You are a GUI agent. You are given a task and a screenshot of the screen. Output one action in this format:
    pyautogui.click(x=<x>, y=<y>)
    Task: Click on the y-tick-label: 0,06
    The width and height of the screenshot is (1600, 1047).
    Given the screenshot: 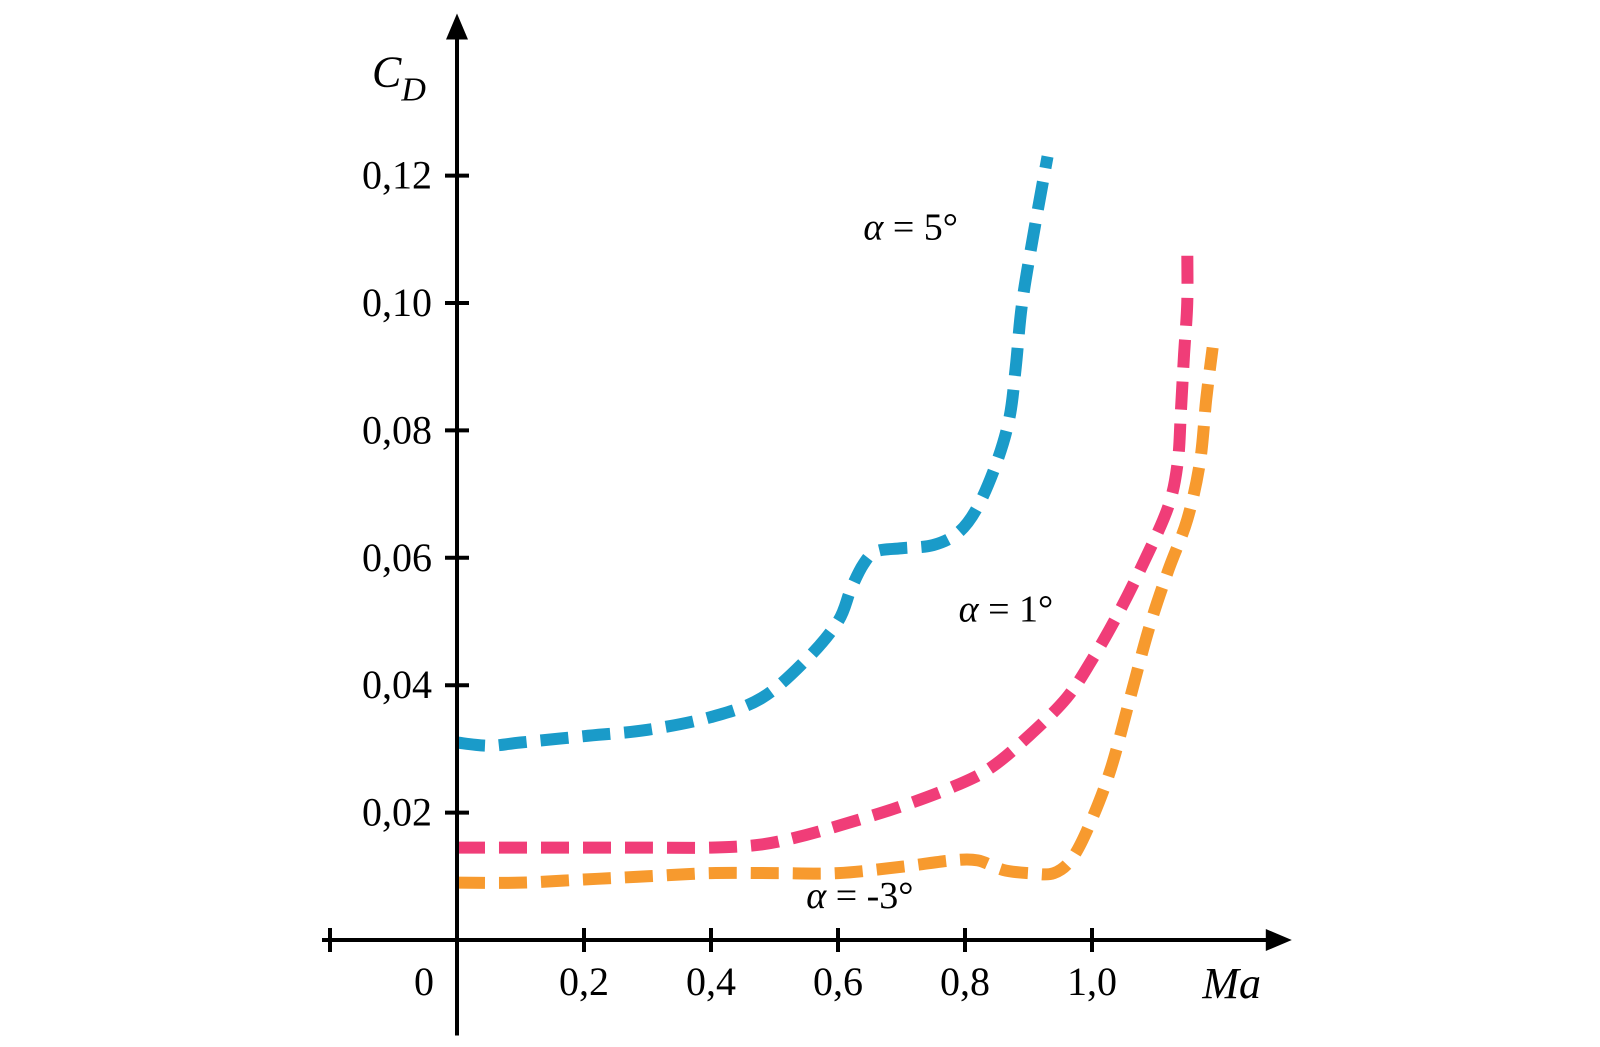 What is the action you would take?
    pyautogui.click(x=397, y=557)
    